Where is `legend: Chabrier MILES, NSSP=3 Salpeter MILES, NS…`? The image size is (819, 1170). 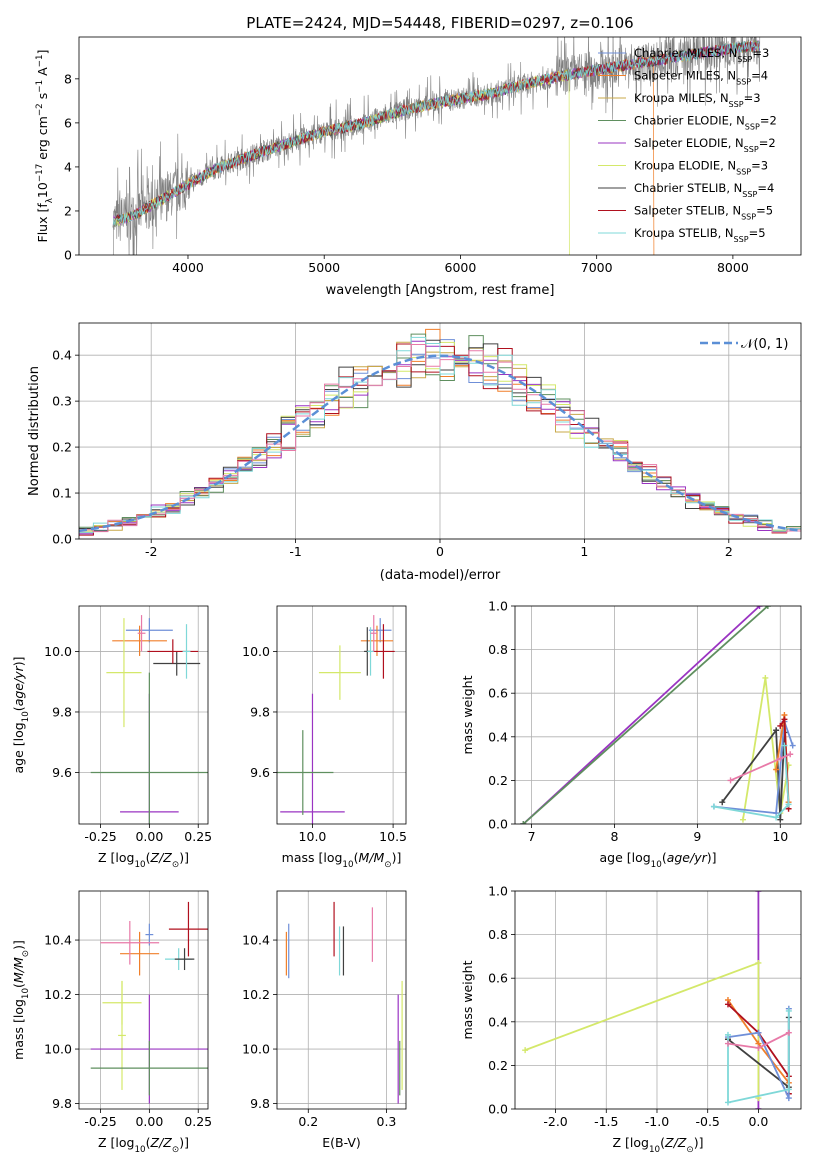 legend: Chabrier MILES, NSSP=3 Salpeter MILES, NS… is located at coordinates (687, 145).